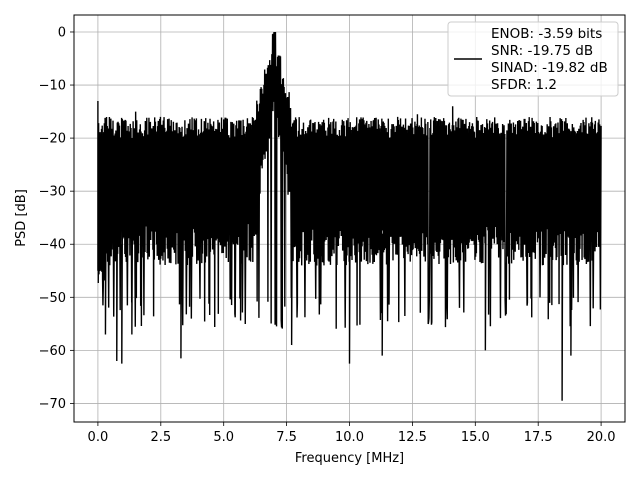  Describe the element at coordinates (349, 458) in the screenshot. I see `x-axis-label: Frequency [MHz]` at that location.